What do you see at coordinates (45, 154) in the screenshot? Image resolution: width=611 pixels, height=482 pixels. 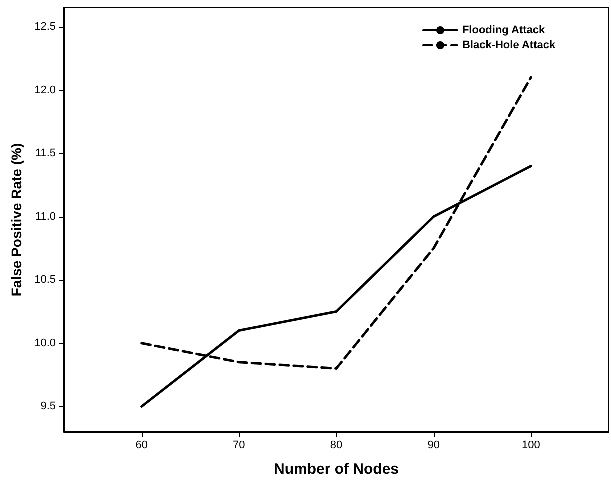 I see `y-tick-label: 11.5` at bounding box center [45, 154].